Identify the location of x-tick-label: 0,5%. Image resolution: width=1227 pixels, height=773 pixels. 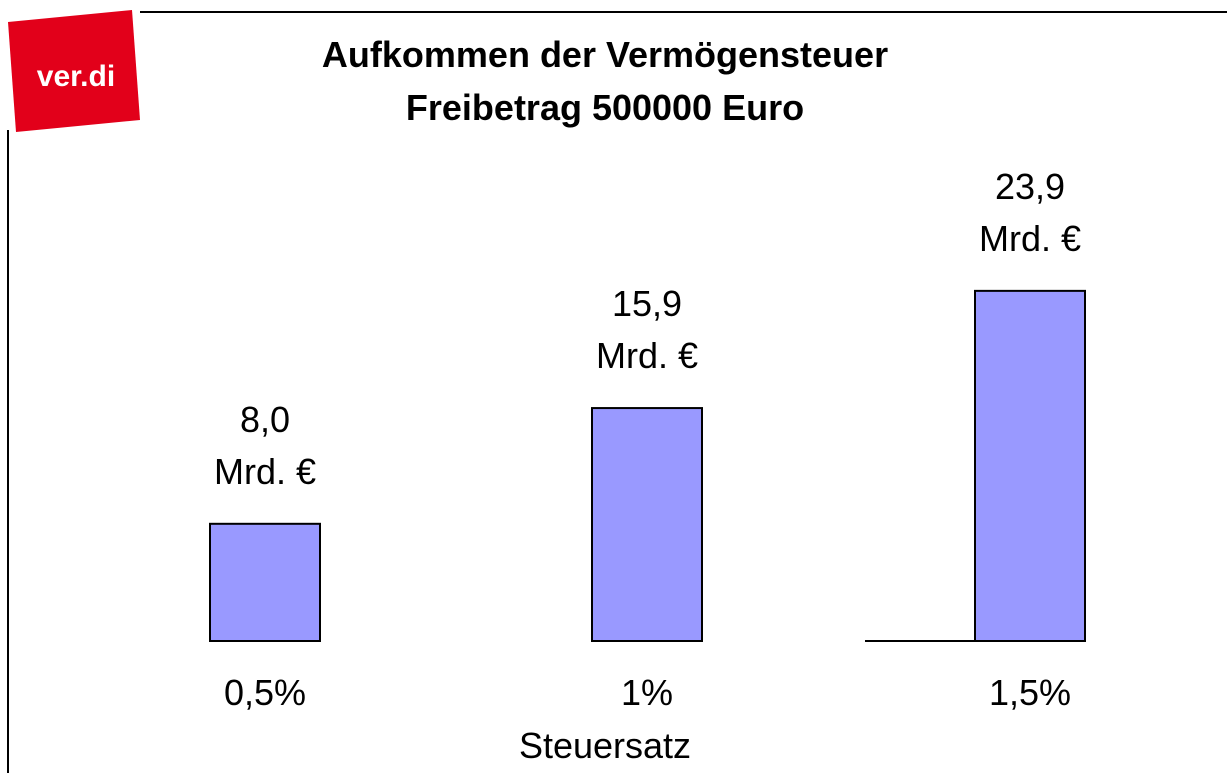
(265, 692).